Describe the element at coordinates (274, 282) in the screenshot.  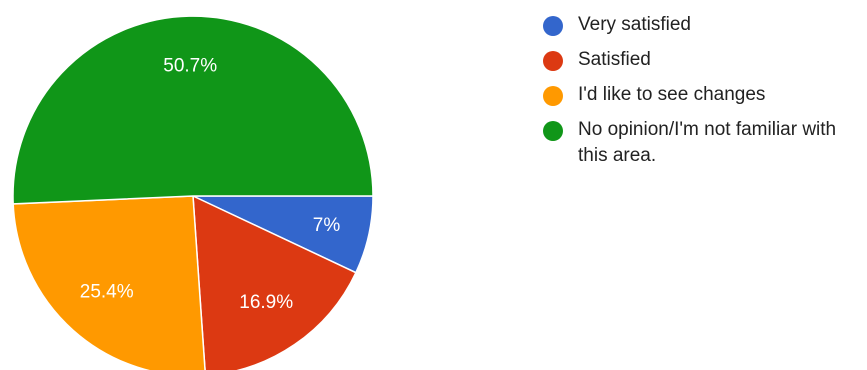
I see `pie-slice-satisfied` at that location.